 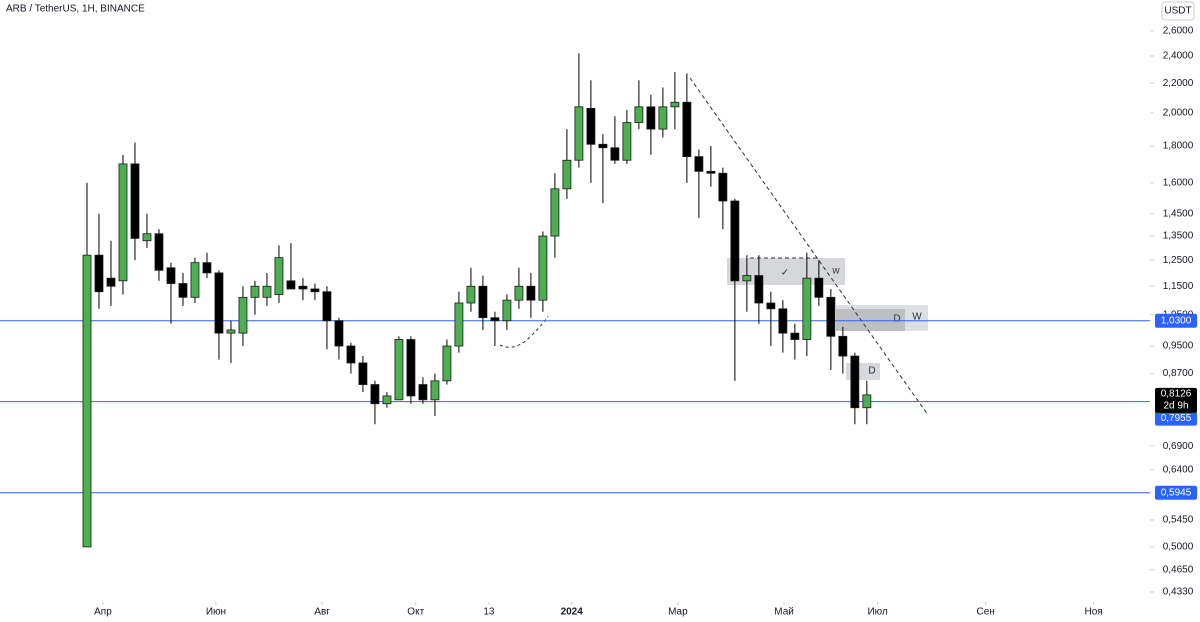 I want to click on y-tick-label: 2,0000, so click(x=1178, y=113).